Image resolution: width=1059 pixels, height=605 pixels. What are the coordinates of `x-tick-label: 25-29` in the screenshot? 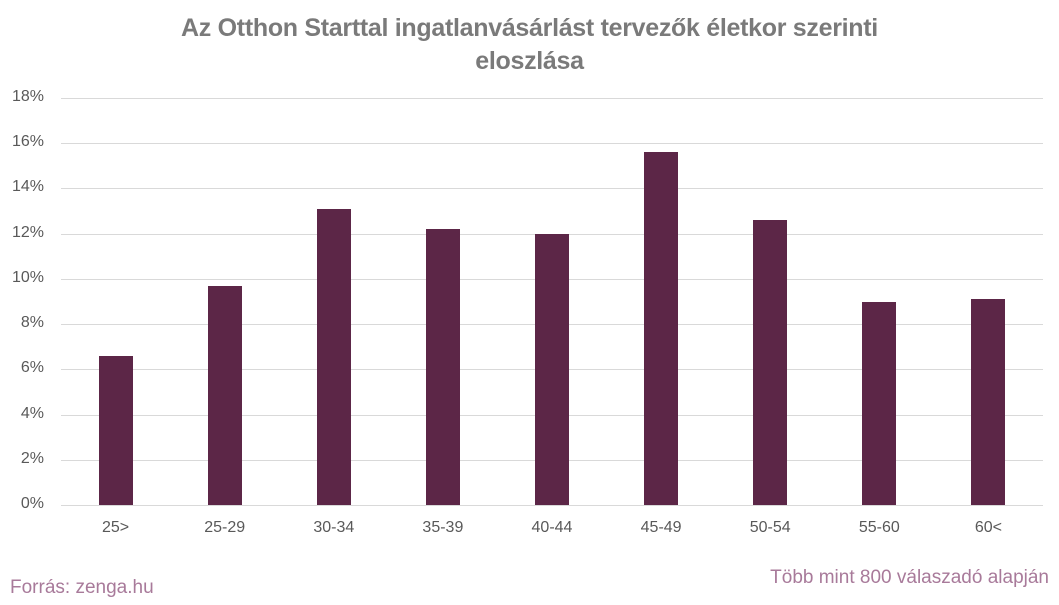 It's located at (225, 527).